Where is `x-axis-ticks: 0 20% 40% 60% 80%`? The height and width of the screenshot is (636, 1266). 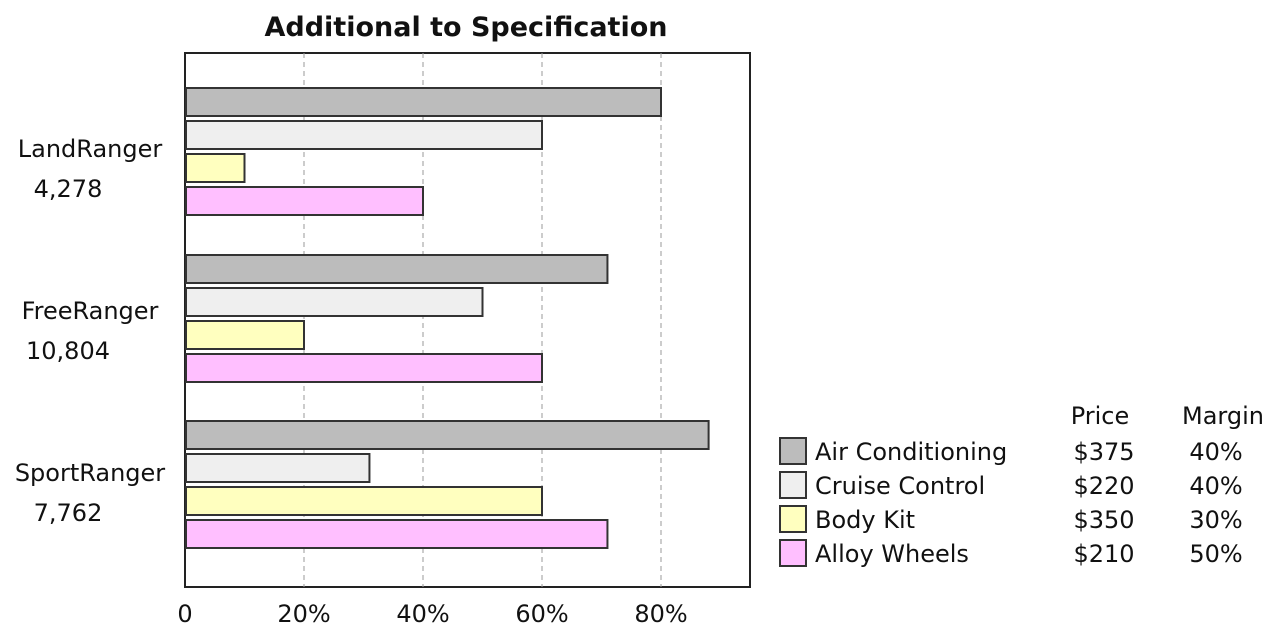 x-axis-ticks: 0 20% 40% 60% 80% is located at coordinates (432, 614).